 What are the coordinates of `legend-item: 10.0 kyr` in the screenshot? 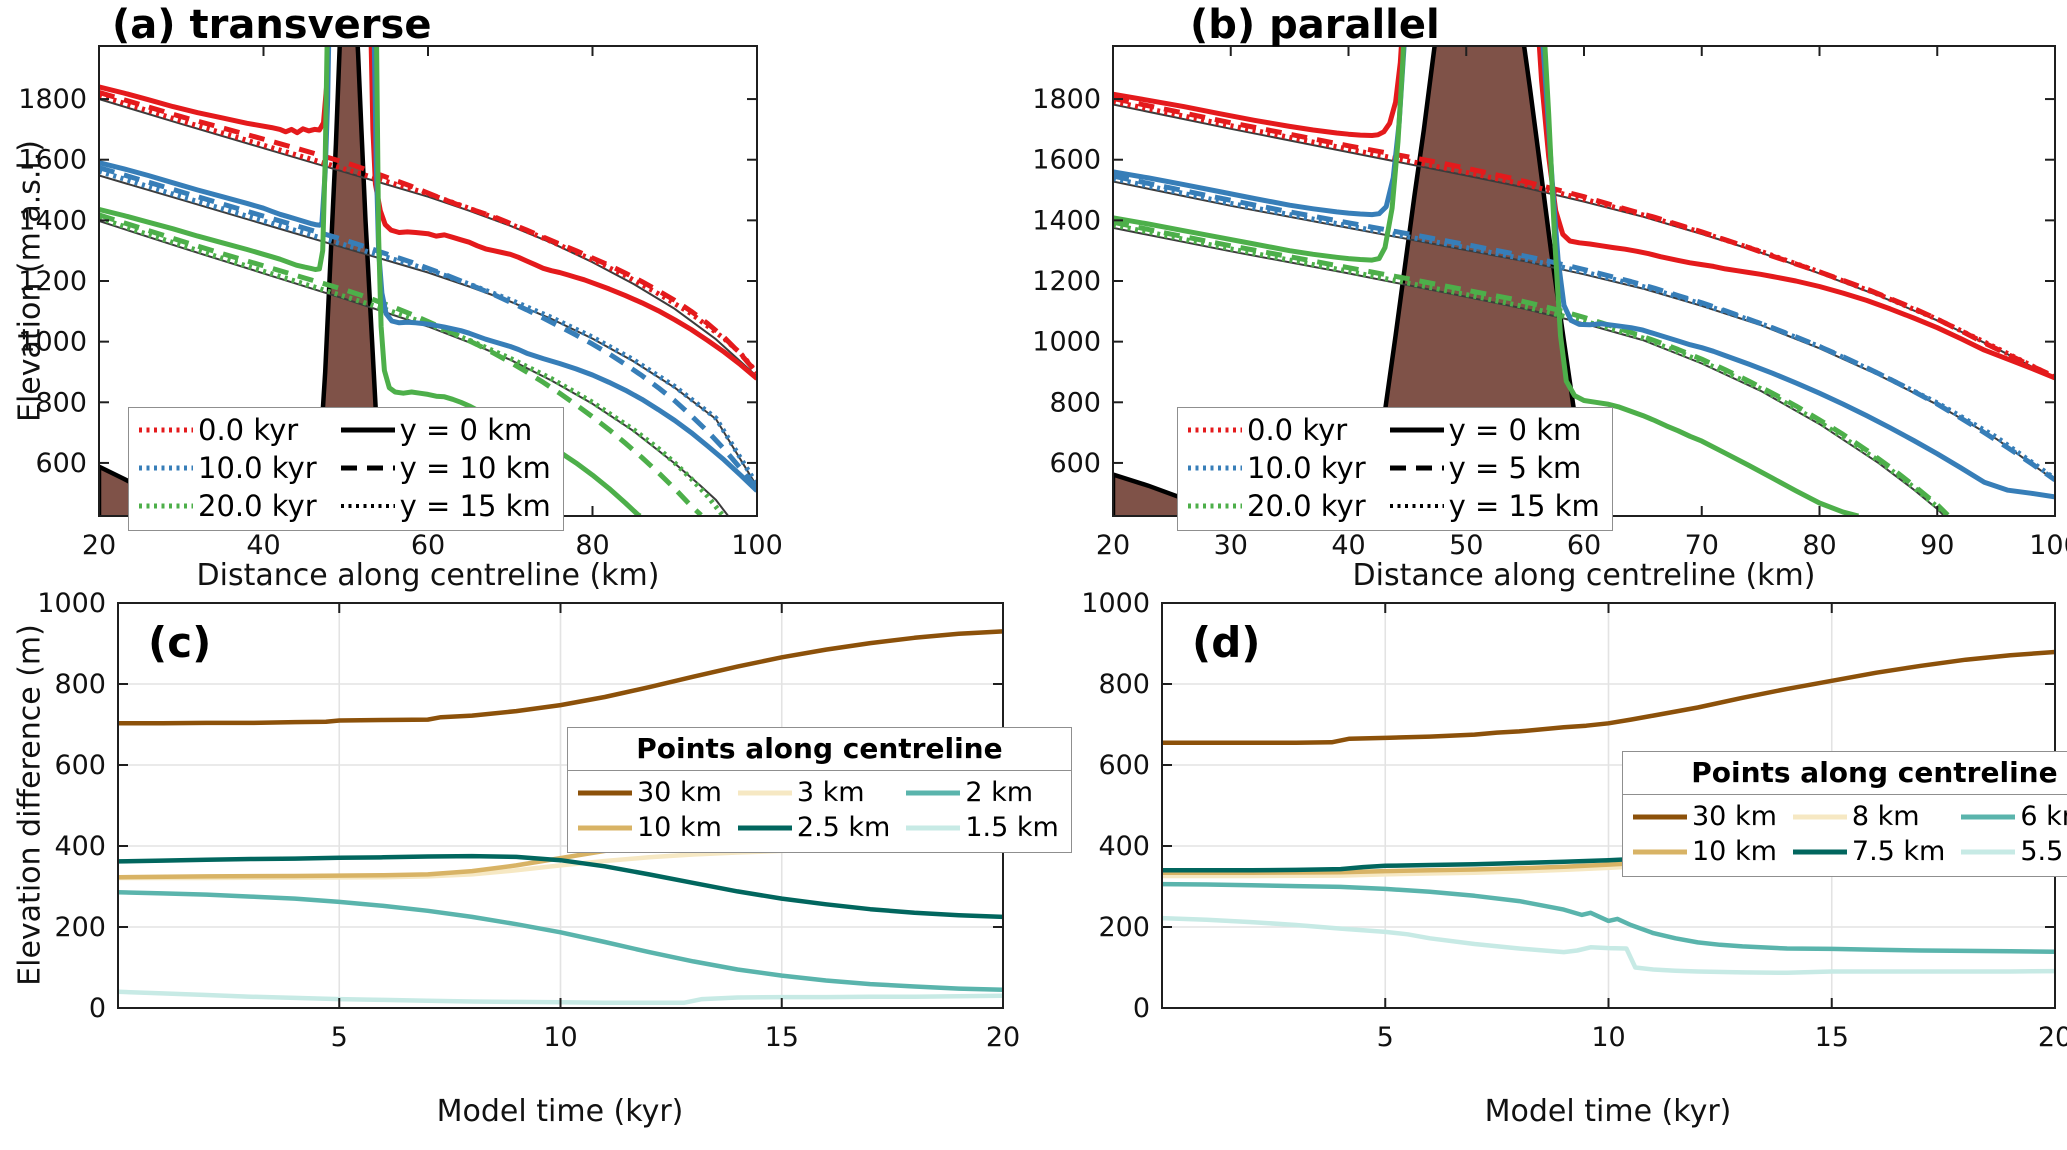 It's located at (1276, 468).